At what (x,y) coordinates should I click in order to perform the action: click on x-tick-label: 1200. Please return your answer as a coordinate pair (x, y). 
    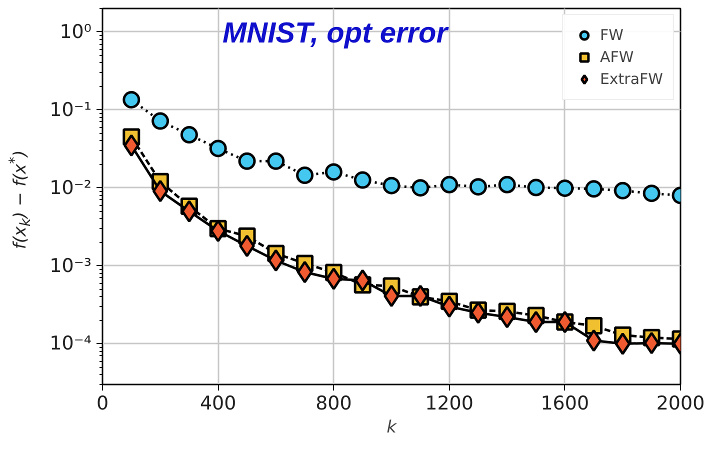
    Looking at the image, I should click on (449, 403).